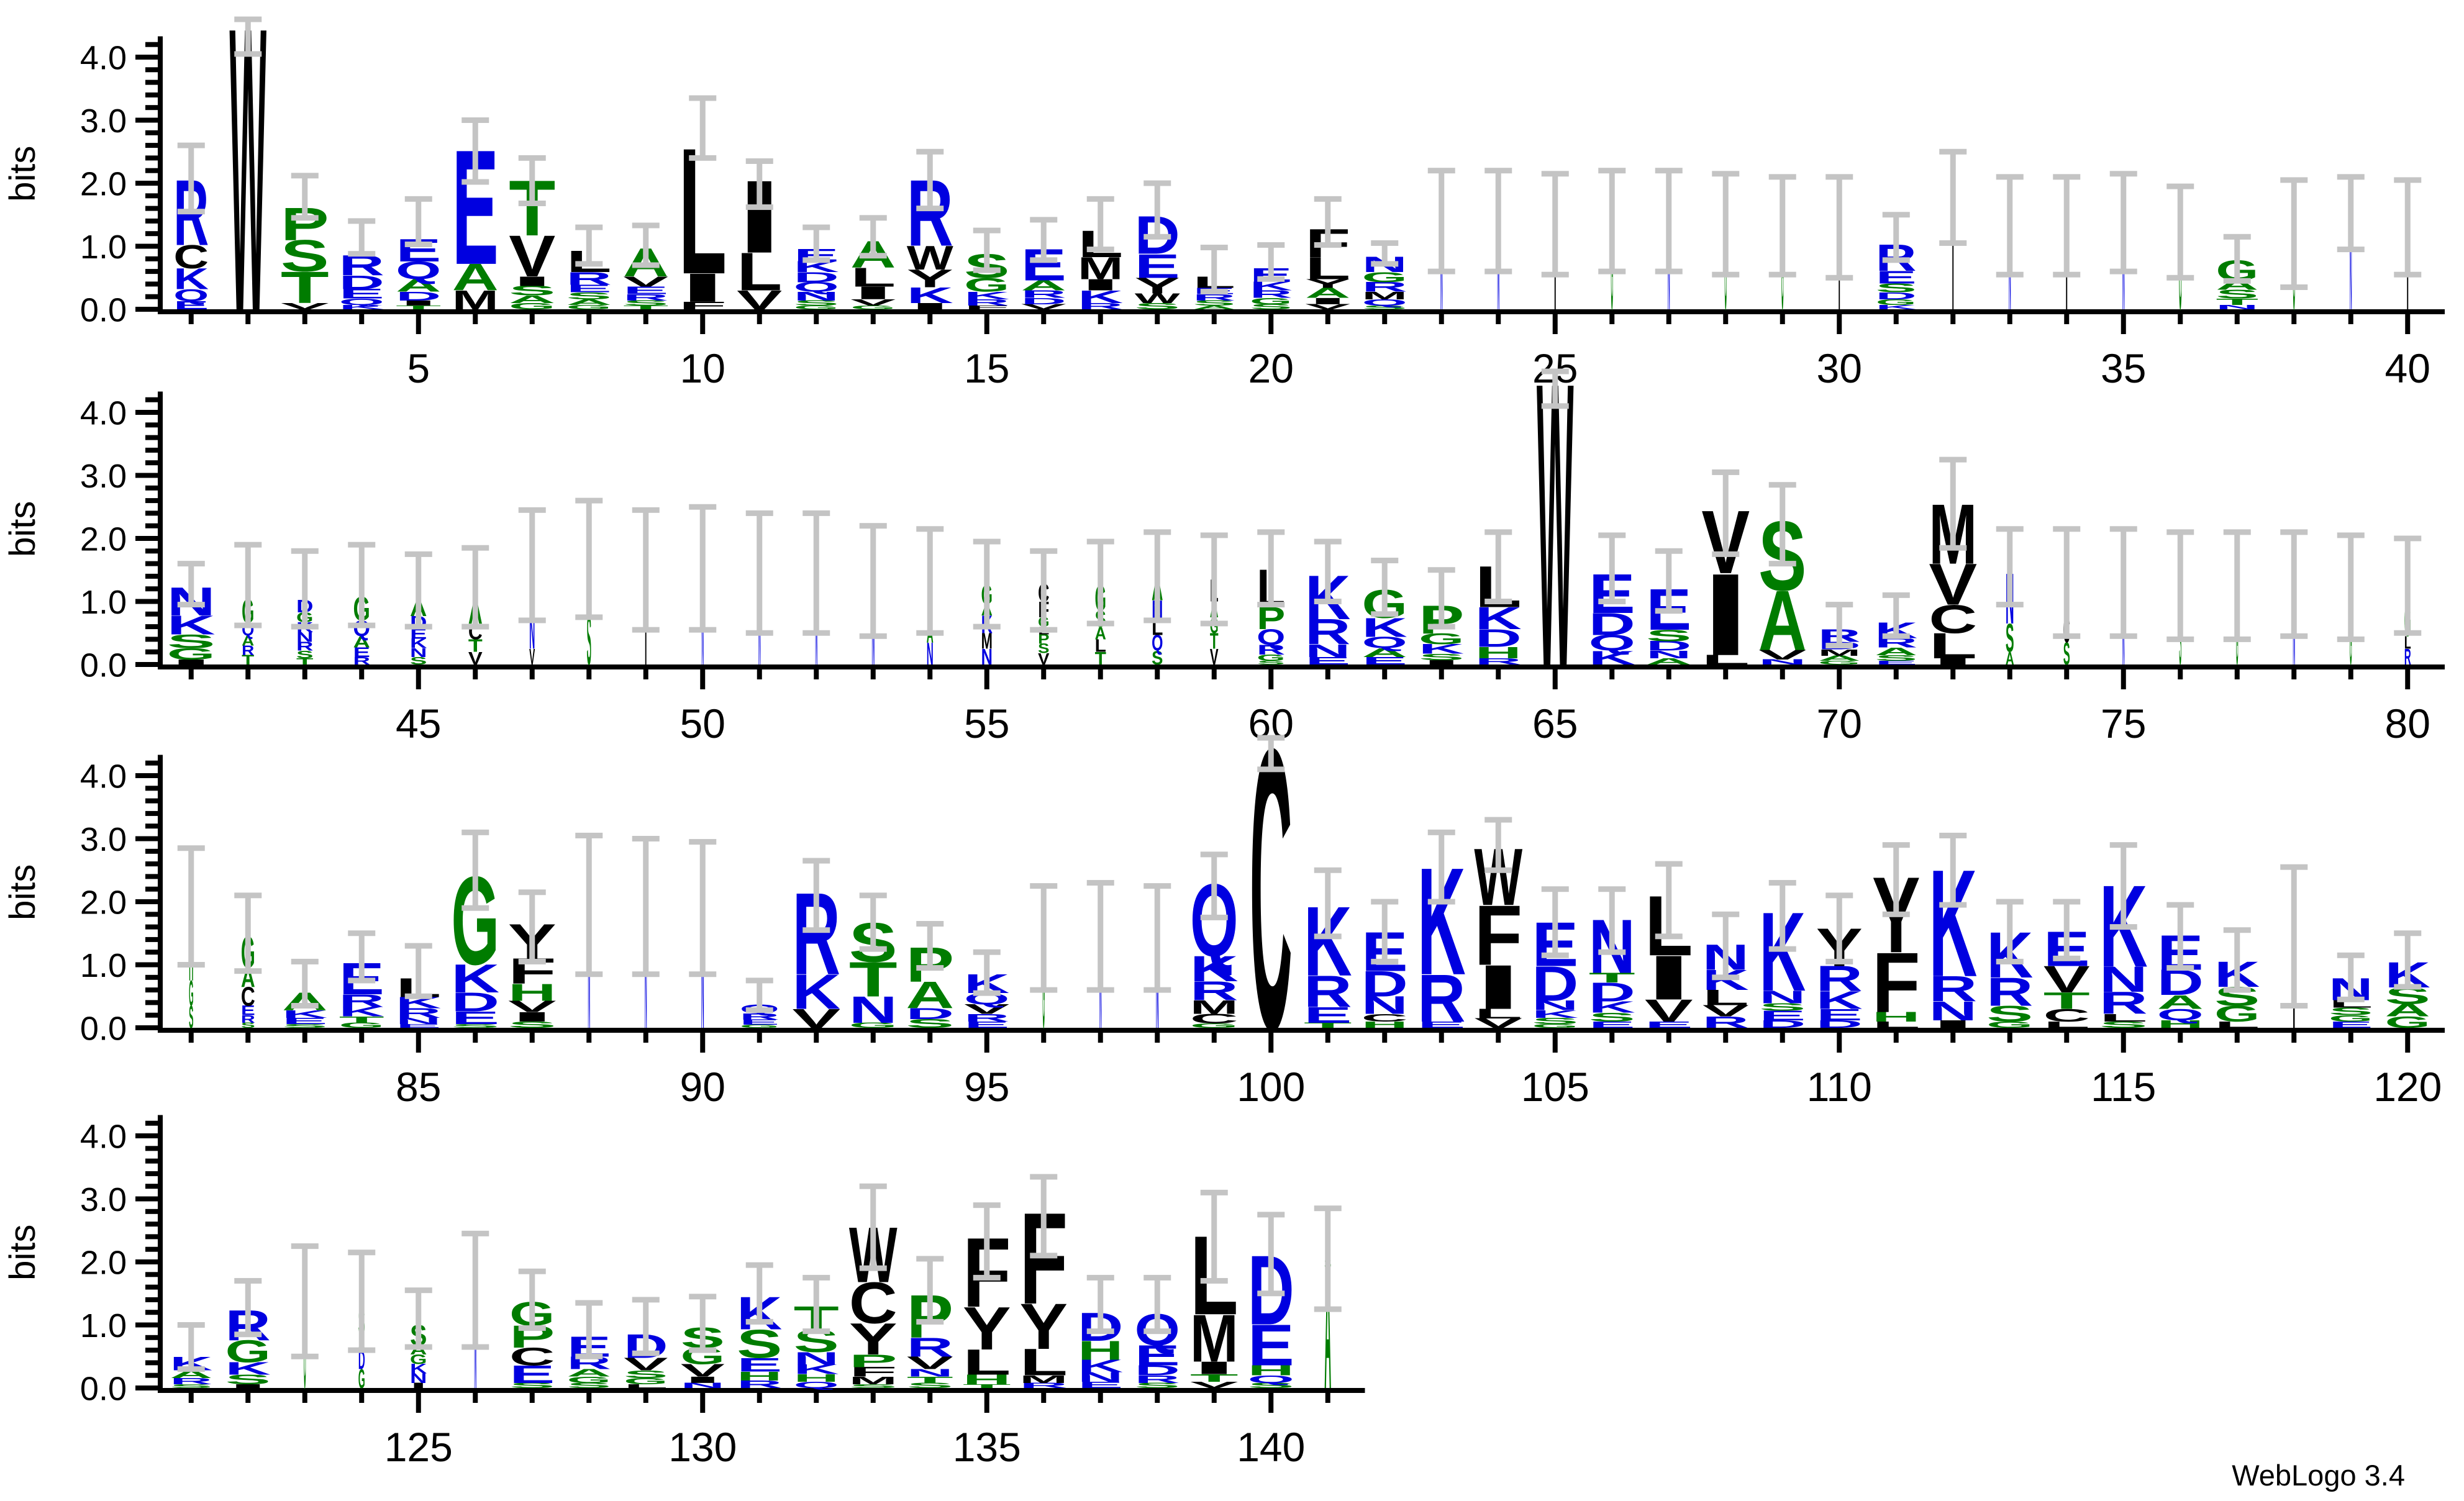 The image size is (2464, 1501). What do you see at coordinates (1555, 723) in the screenshot?
I see `x-tick-label: 65` at bounding box center [1555, 723].